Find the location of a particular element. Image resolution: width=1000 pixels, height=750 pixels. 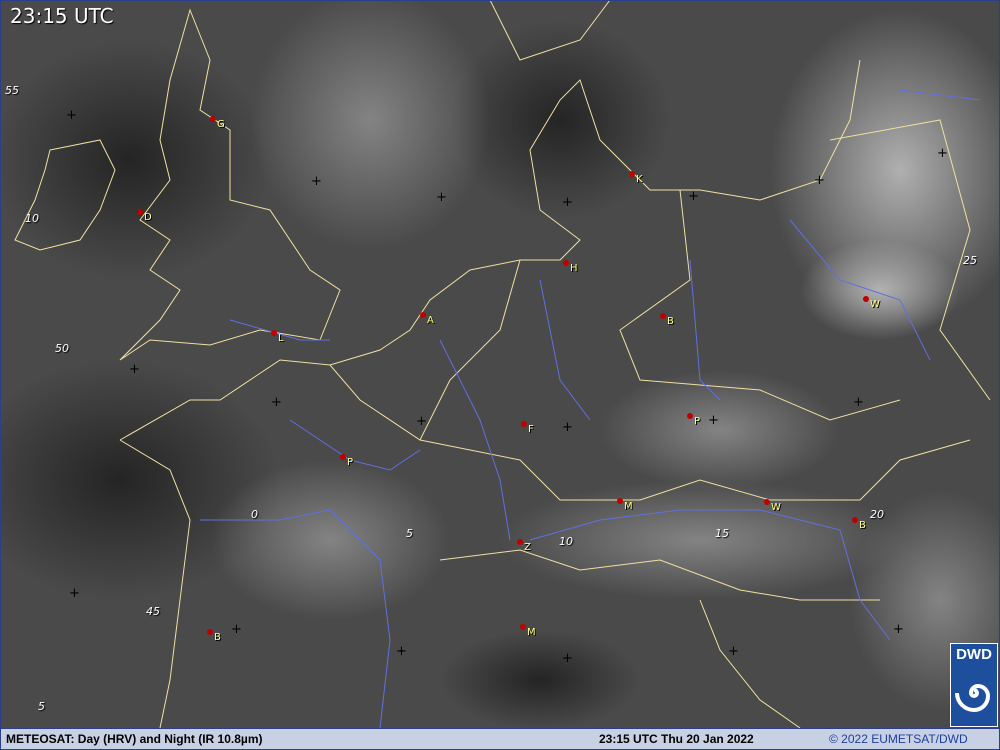

longitude-label: 15 is located at coordinates (722, 533).